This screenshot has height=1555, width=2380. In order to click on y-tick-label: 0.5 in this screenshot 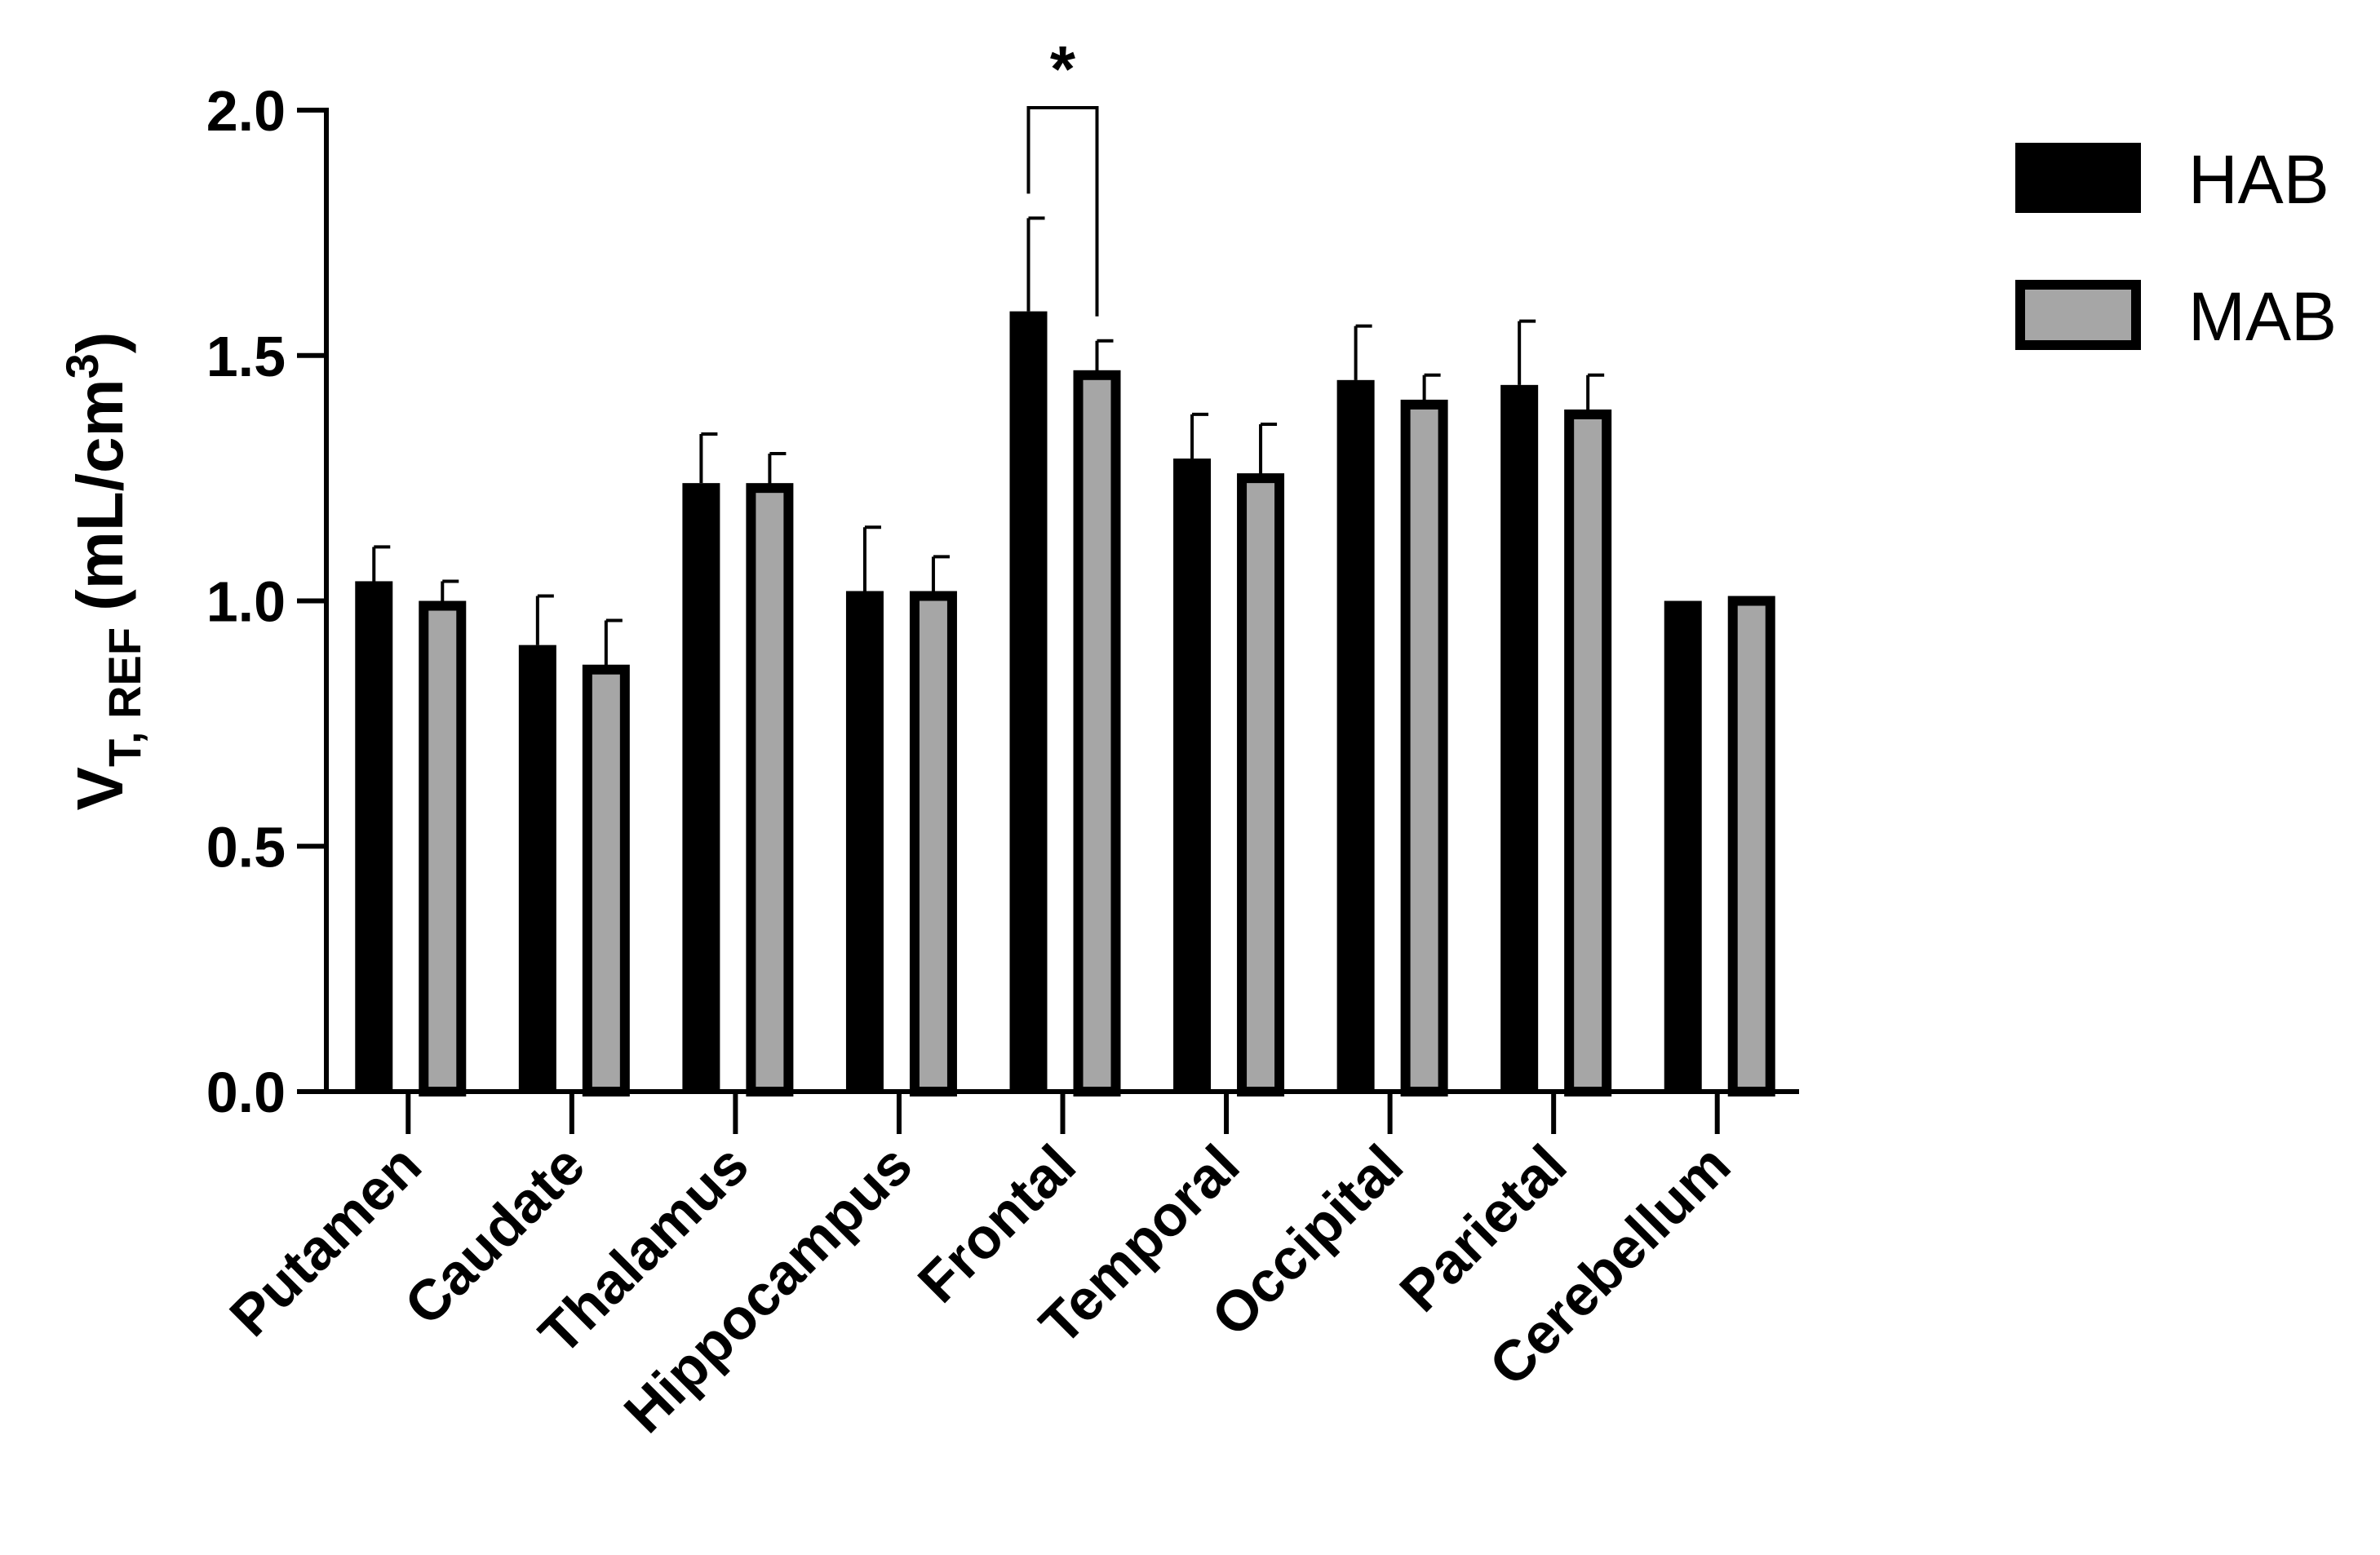, I will do `click(246, 847)`.